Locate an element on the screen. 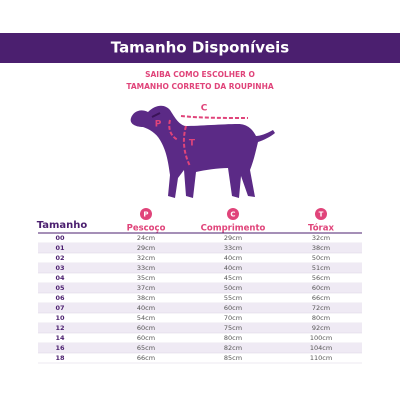 This screenshot has height=404, width=400. label-p: P is located at coordinates (158, 125).